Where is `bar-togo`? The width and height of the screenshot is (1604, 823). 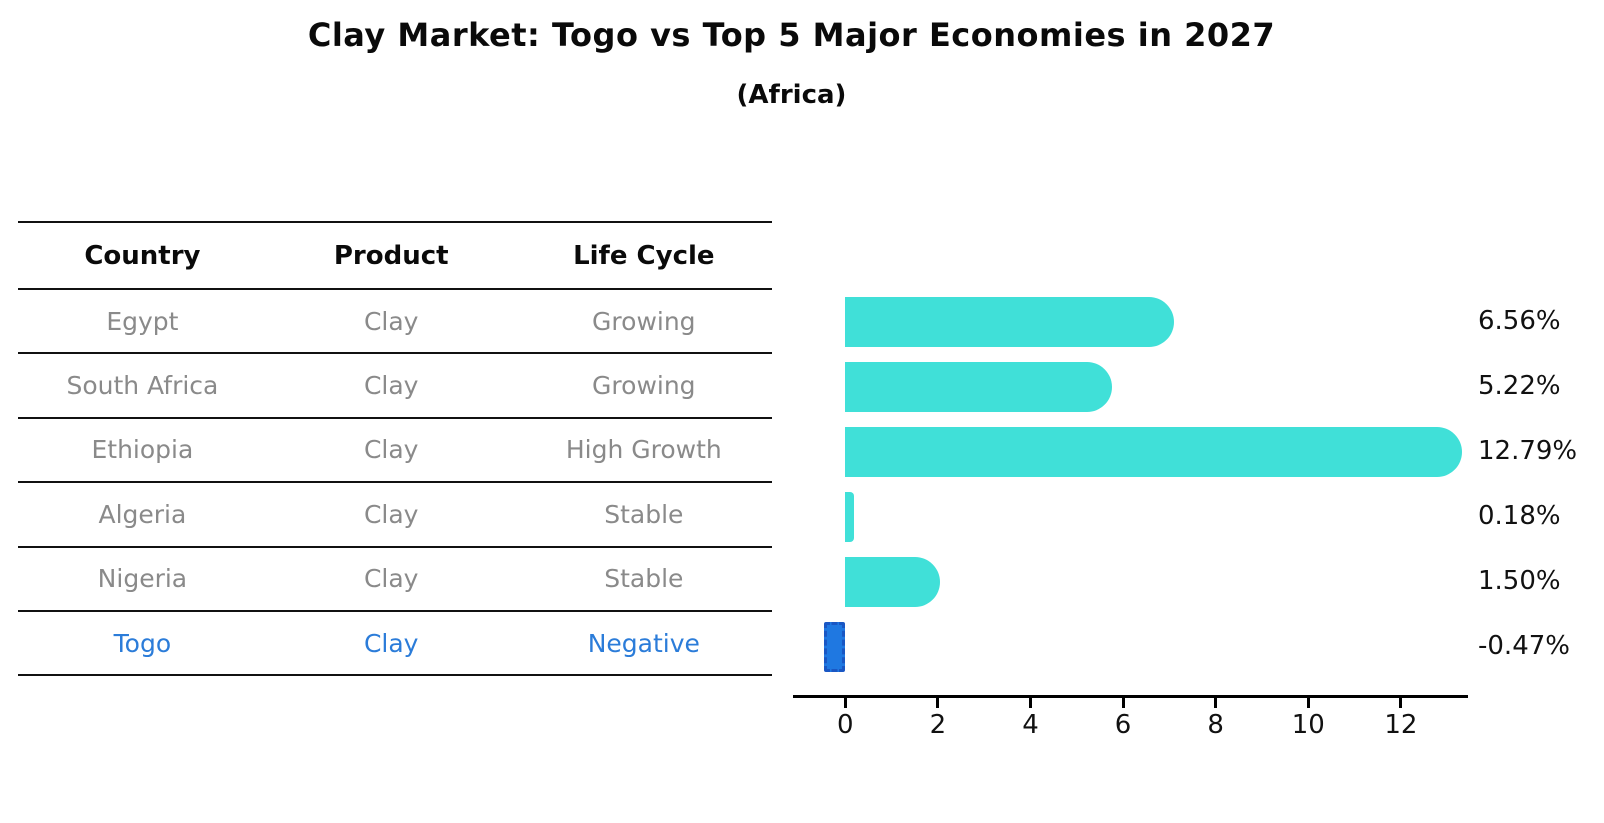 bar-togo is located at coordinates (834, 647).